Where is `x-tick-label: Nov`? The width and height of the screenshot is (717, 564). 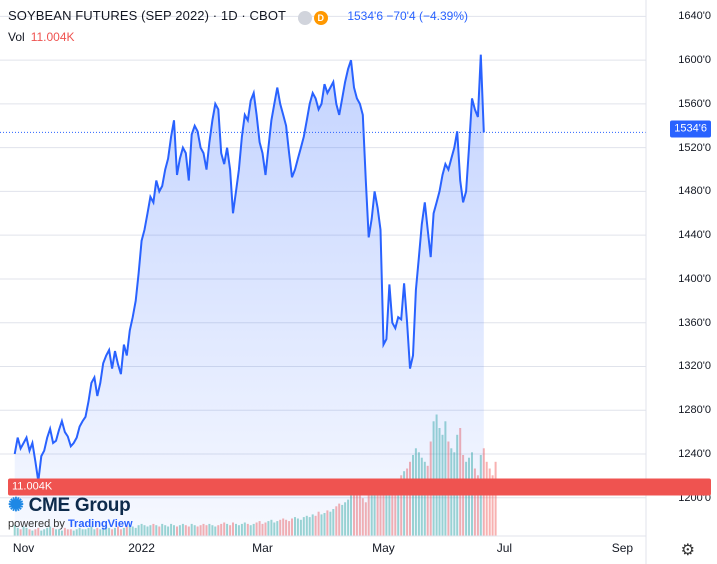 x-tick-label: Nov is located at coordinates (23, 548).